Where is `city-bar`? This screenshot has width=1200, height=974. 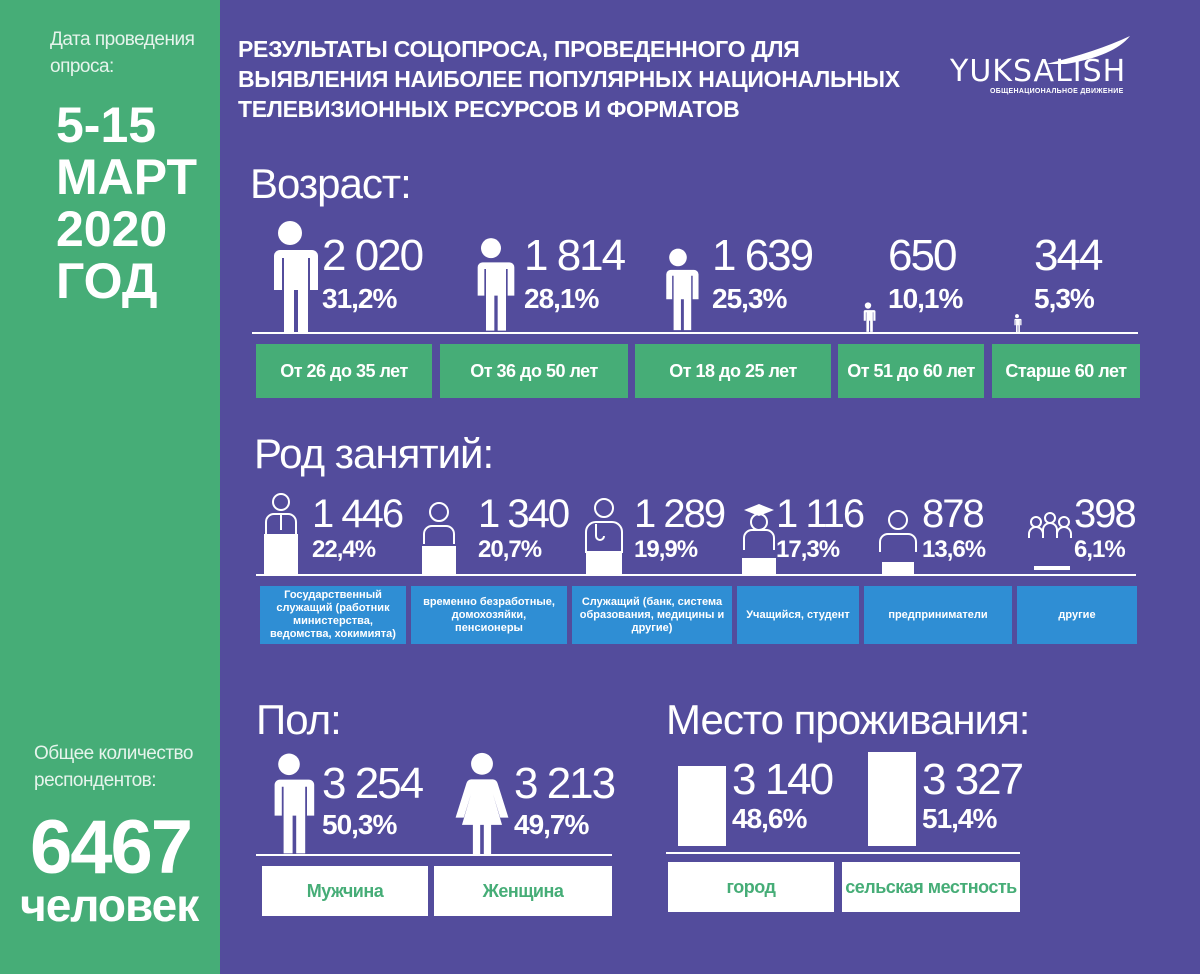
city-bar is located at coordinates (702, 806).